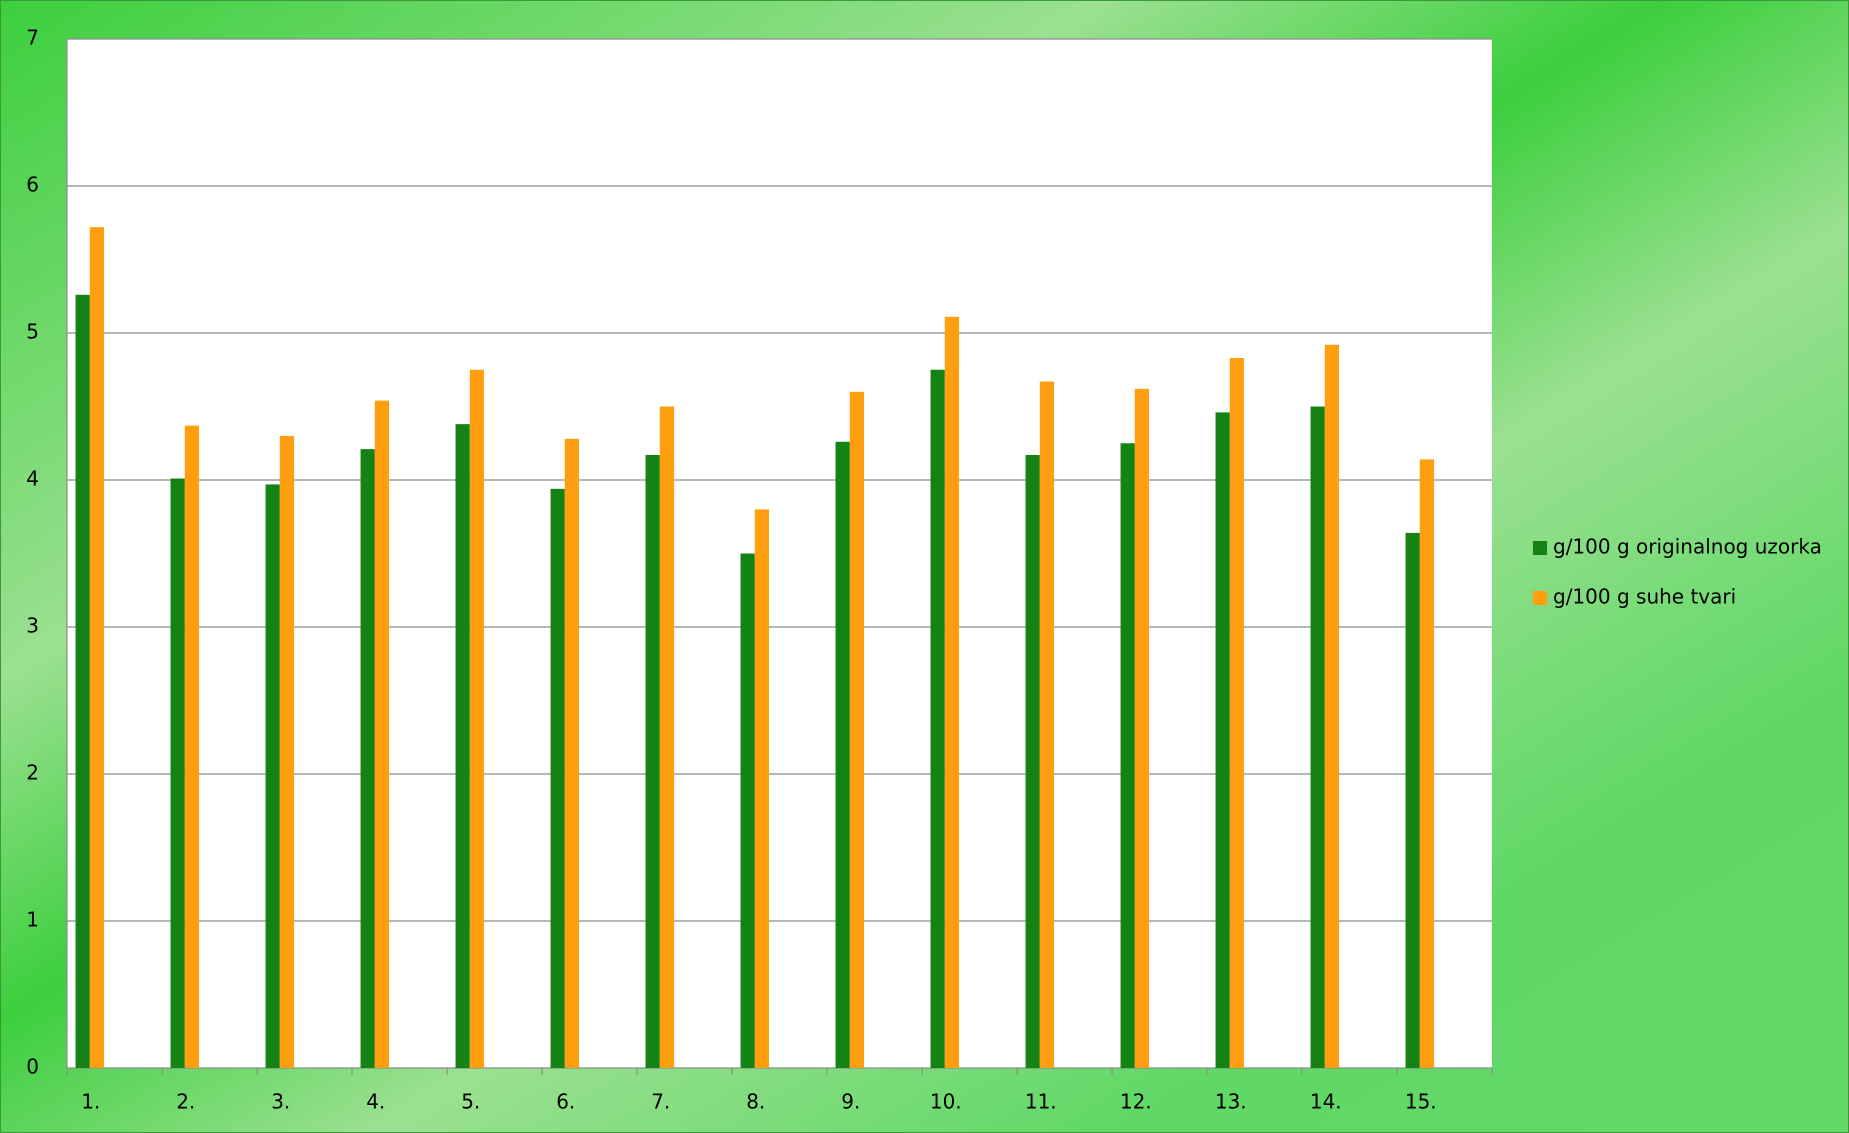 The width and height of the screenshot is (1849, 1133). What do you see at coordinates (565, 1102) in the screenshot?
I see `x-tick-label: 6.` at bounding box center [565, 1102].